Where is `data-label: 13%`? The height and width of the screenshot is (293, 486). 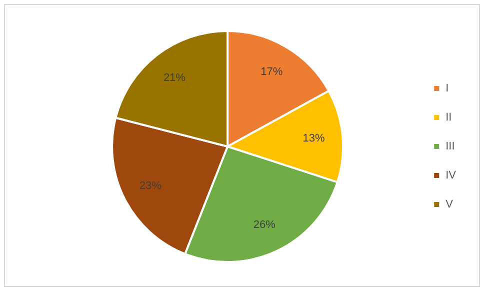
data-label: 13% is located at coordinates (314, 138).